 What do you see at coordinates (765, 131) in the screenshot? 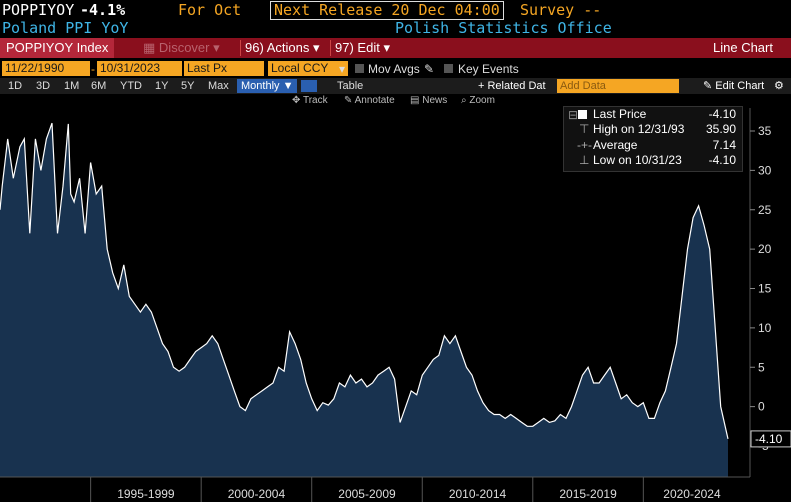
I see `y-tick-label: 35` at bounding box center [765, 131].